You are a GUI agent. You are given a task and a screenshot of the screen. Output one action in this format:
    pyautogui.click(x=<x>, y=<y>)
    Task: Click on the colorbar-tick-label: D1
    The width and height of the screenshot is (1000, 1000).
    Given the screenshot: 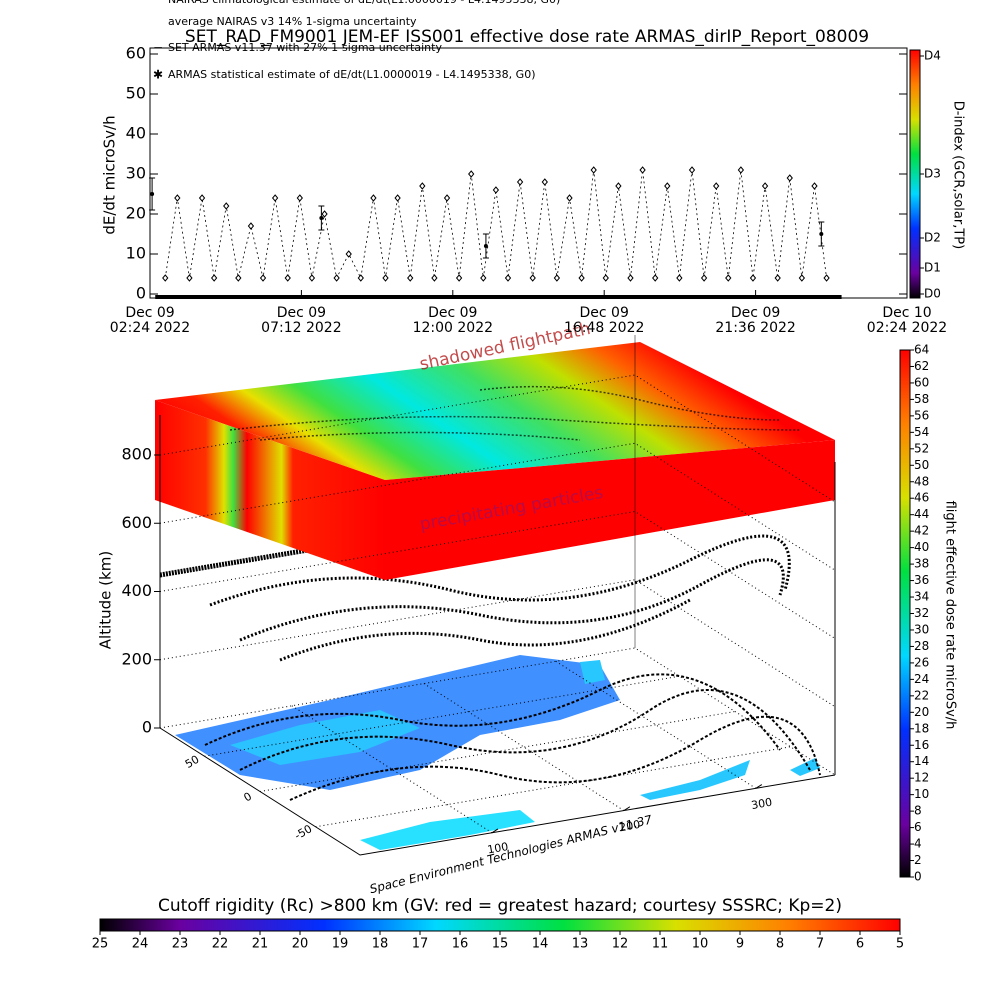 What is the action you would take?
    pyautogui.click(x=932, y=268)
    